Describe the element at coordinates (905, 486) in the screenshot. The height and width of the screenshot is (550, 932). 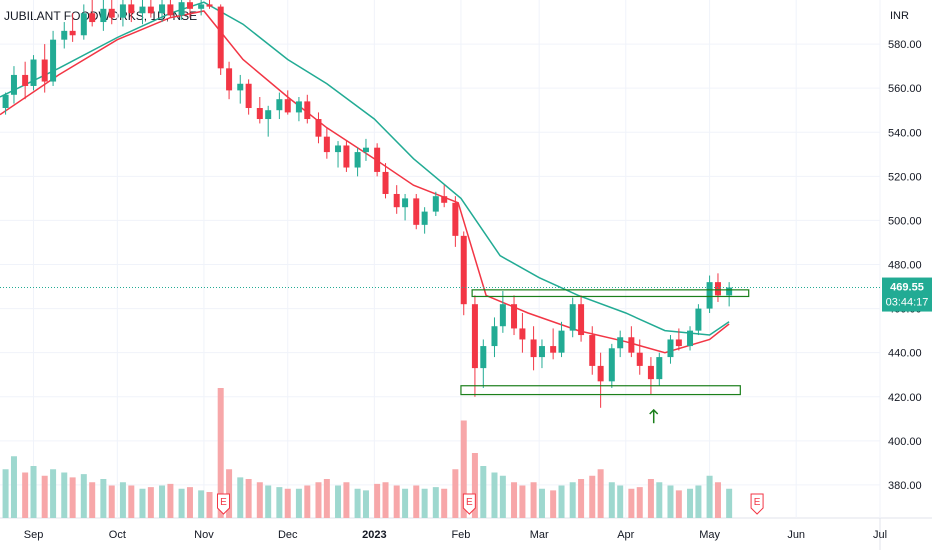
I see `y-tick-label: 380.00` at that location.